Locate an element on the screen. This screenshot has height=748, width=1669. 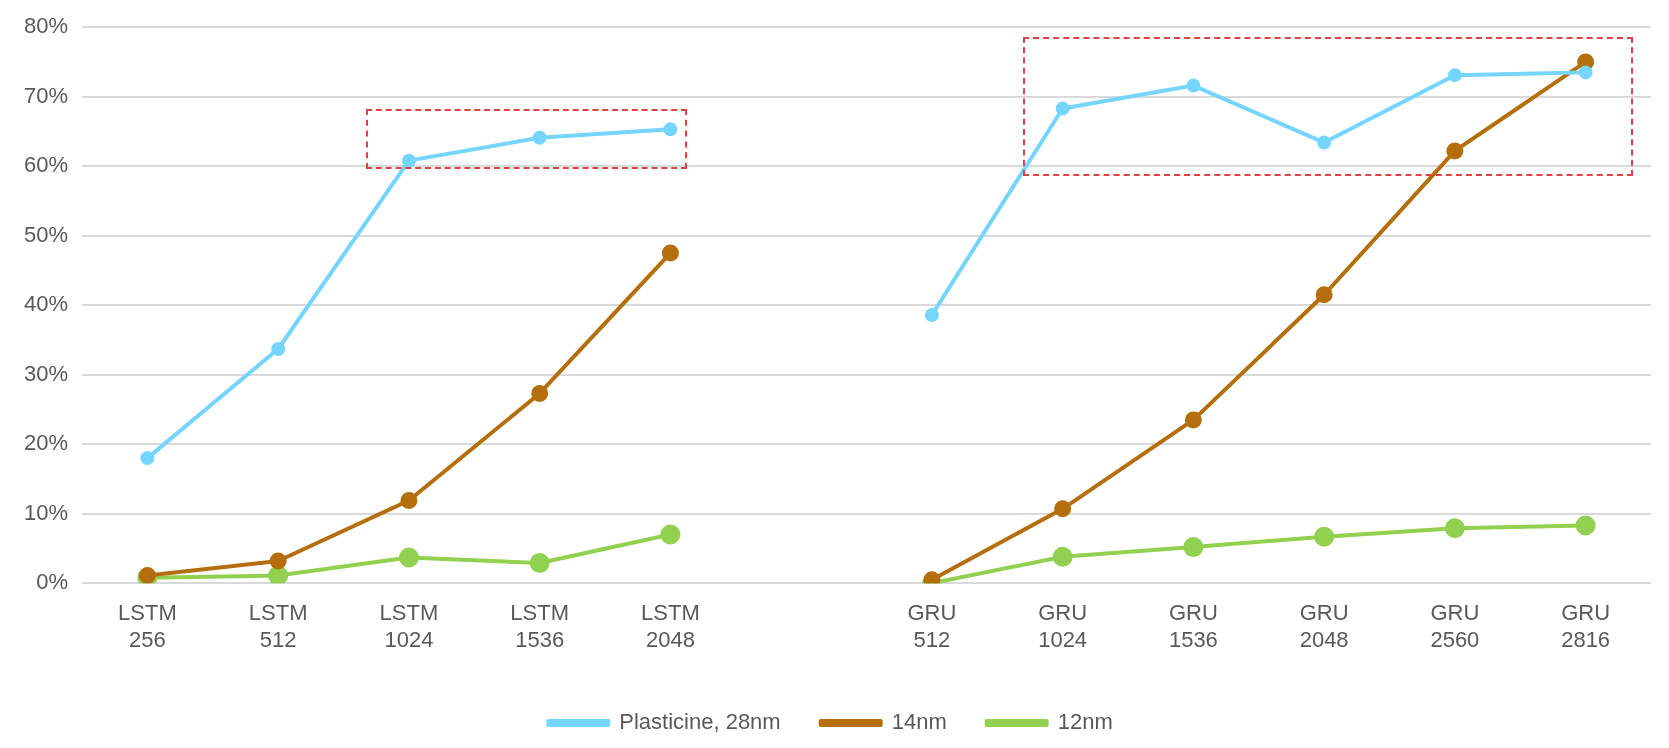
x-tick-label: GRU 2560 is located at coordinates (1455, 626).